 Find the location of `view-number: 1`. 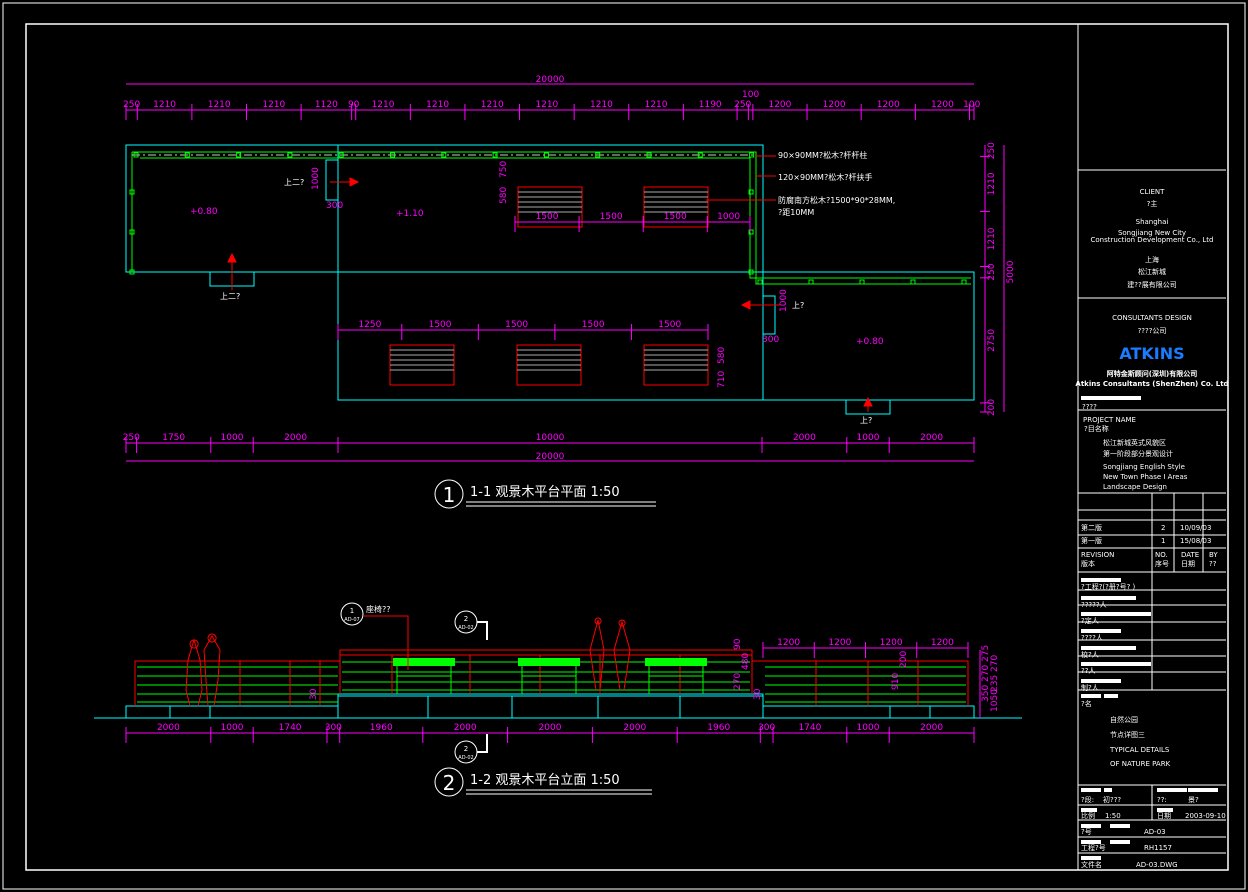

view-number: 1 is located at coordinates (449, 495).